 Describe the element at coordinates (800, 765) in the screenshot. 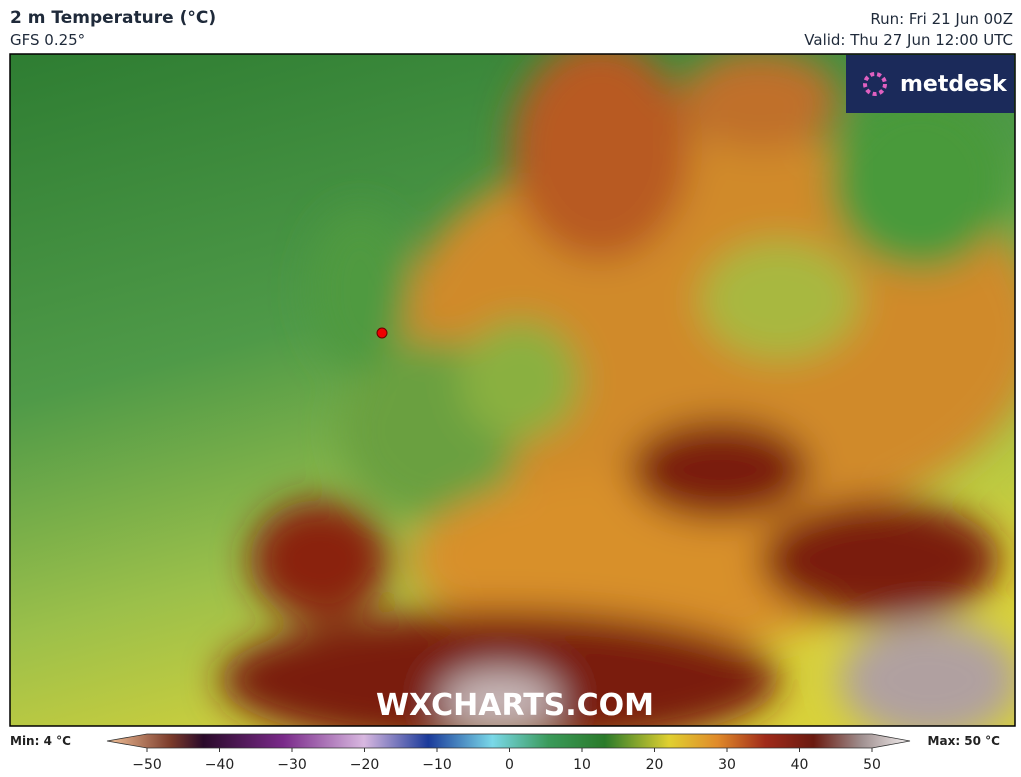

I see `colorbar-tick-label: 40` at that location.